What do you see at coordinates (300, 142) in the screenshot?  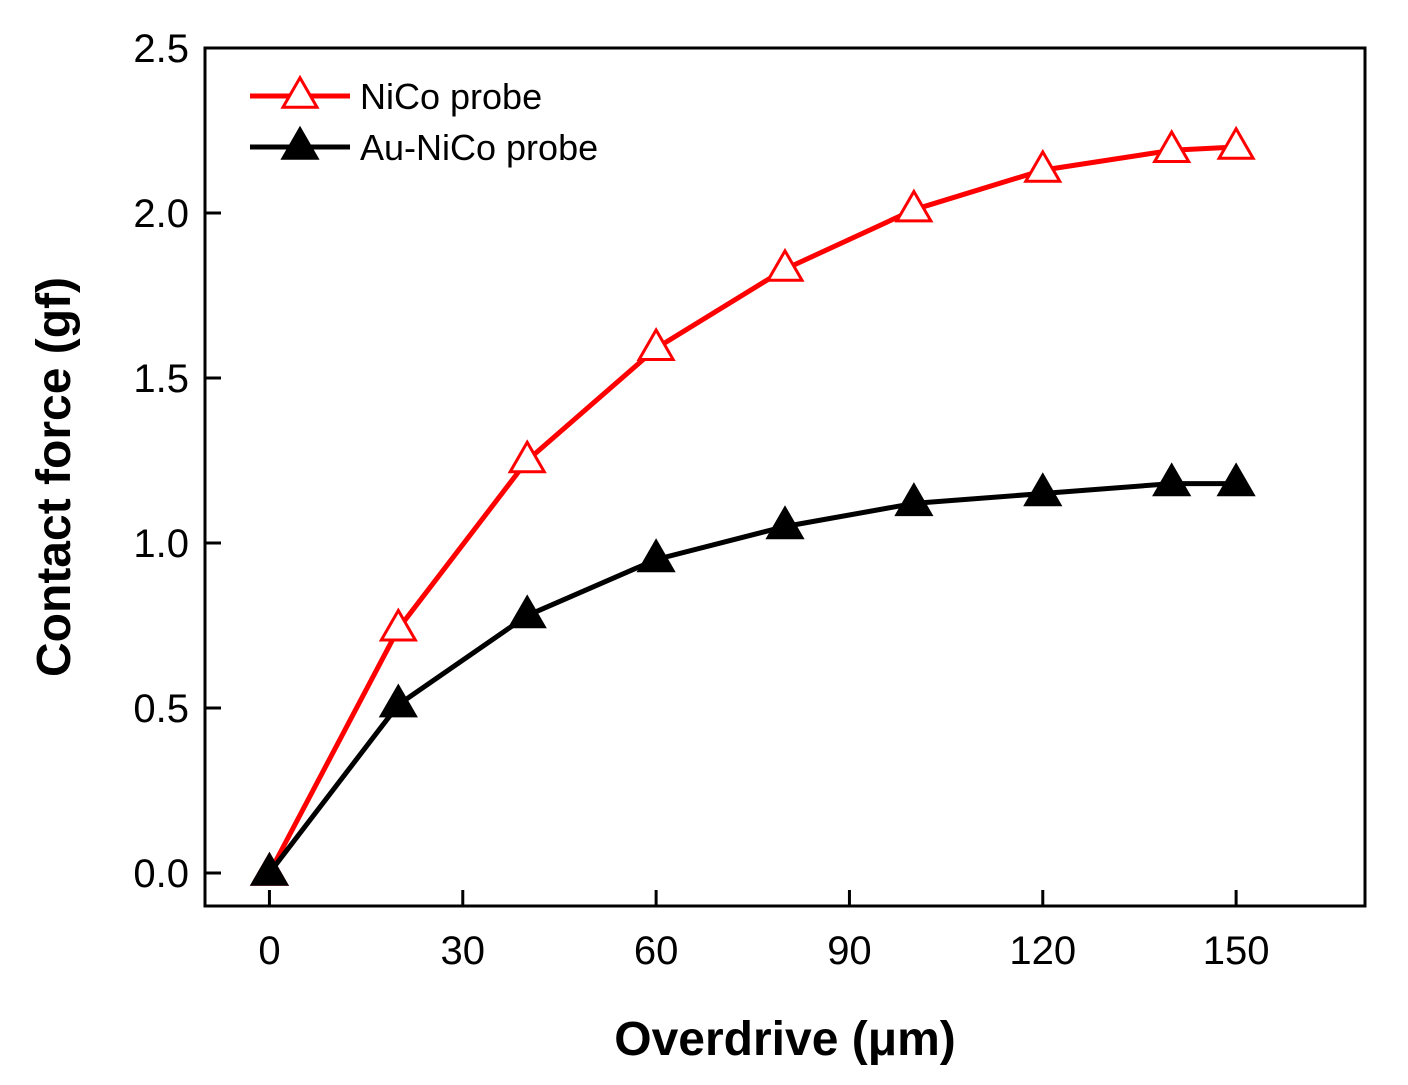 I see `legend-marker-au-nico` at bounding box center [300, 142].